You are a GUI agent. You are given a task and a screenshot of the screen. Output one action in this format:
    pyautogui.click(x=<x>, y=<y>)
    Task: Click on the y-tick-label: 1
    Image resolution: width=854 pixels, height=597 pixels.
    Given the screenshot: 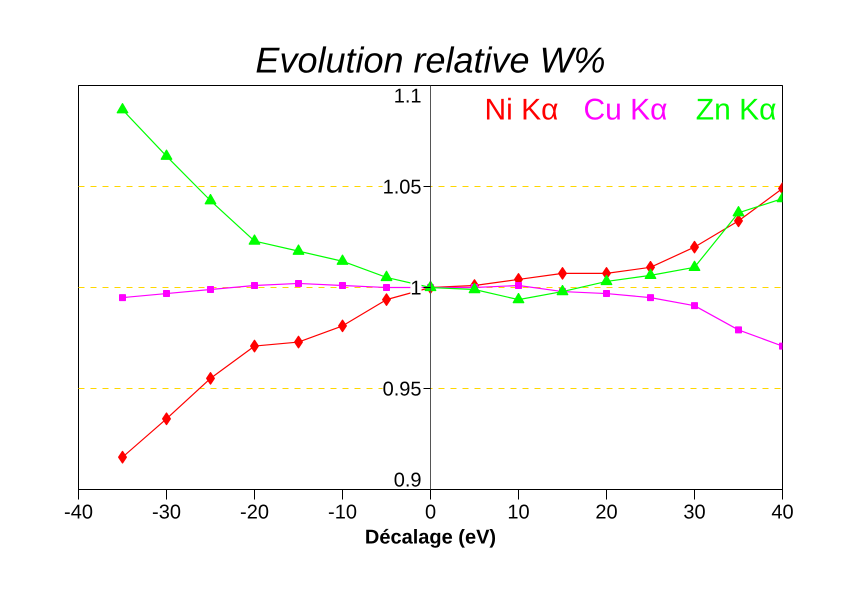 What is the action you would take?
    pyautogui.click(x=416, y=289)
    